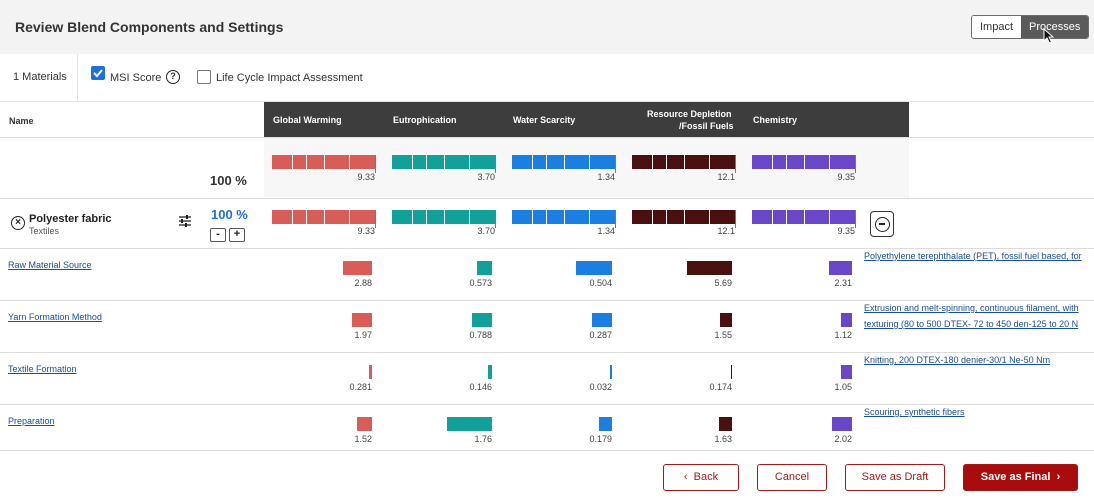 The image size is (1094, 502). I want to click on process-value-global-warming: 0.281, so click(360, 387).